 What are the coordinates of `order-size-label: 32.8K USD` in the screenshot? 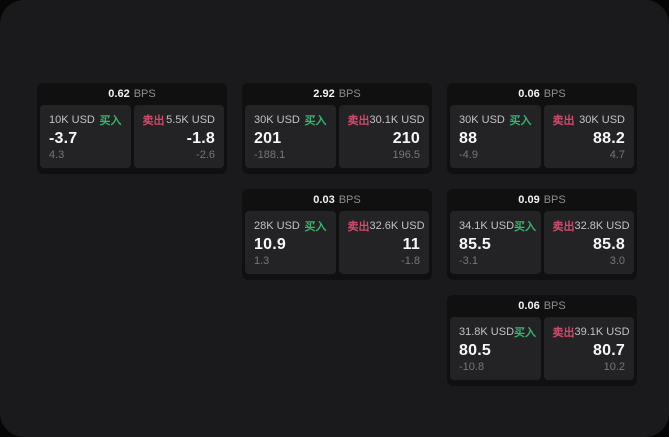 It's located at (602, 226).